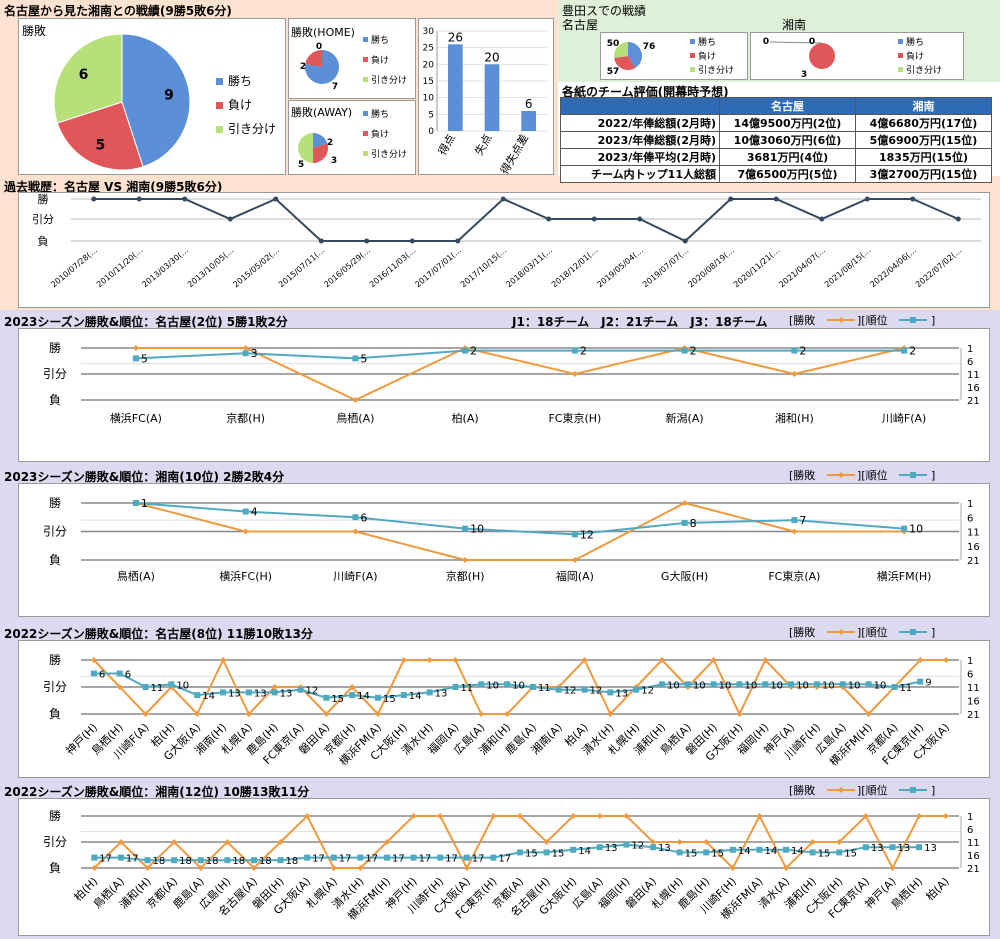 The width and height of the screenshot is (1000, 939). I want to click on pie-data-label: 50, so click(613, 44).